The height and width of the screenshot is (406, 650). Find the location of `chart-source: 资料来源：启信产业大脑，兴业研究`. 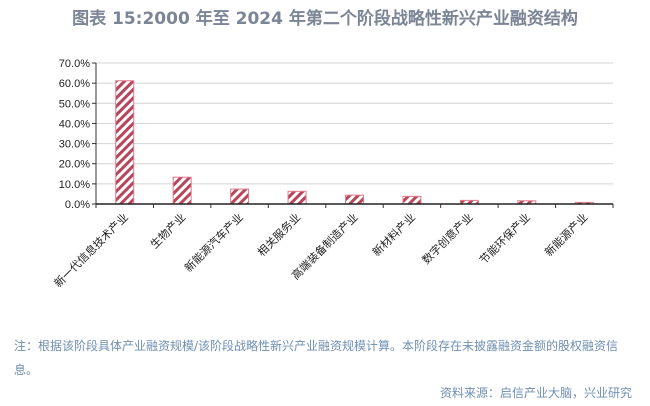

chart-source: 资料来源：启信产业大脑，兴业研究 is located at coordinates (535, 393).